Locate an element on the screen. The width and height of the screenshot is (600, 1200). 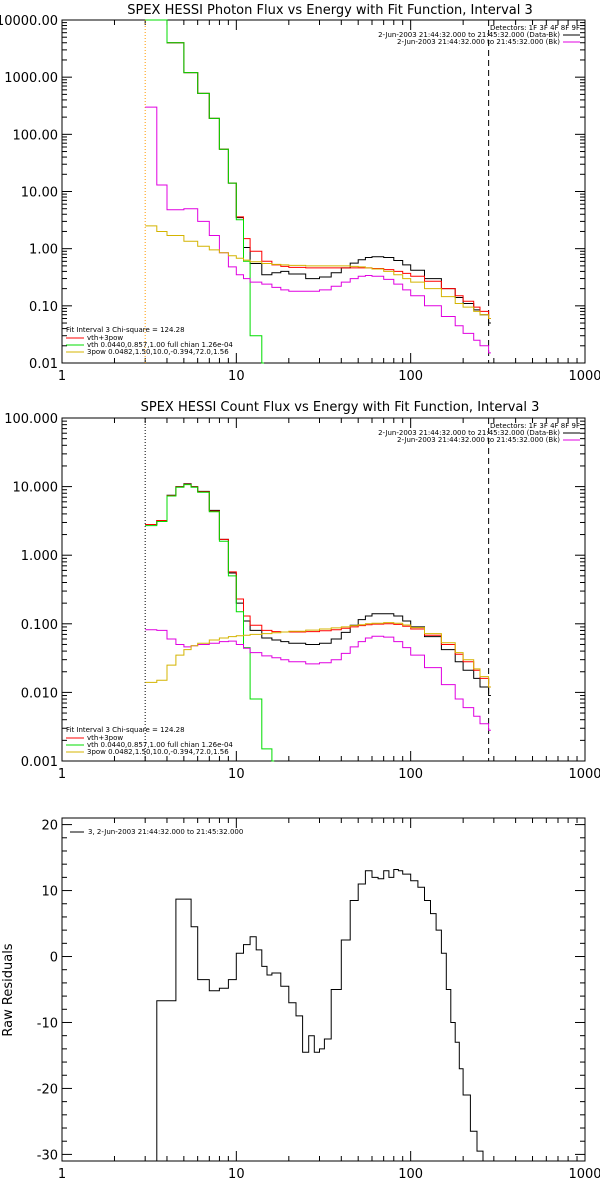
y-tick-label: 0.010 is located at coordinates (39, 693).